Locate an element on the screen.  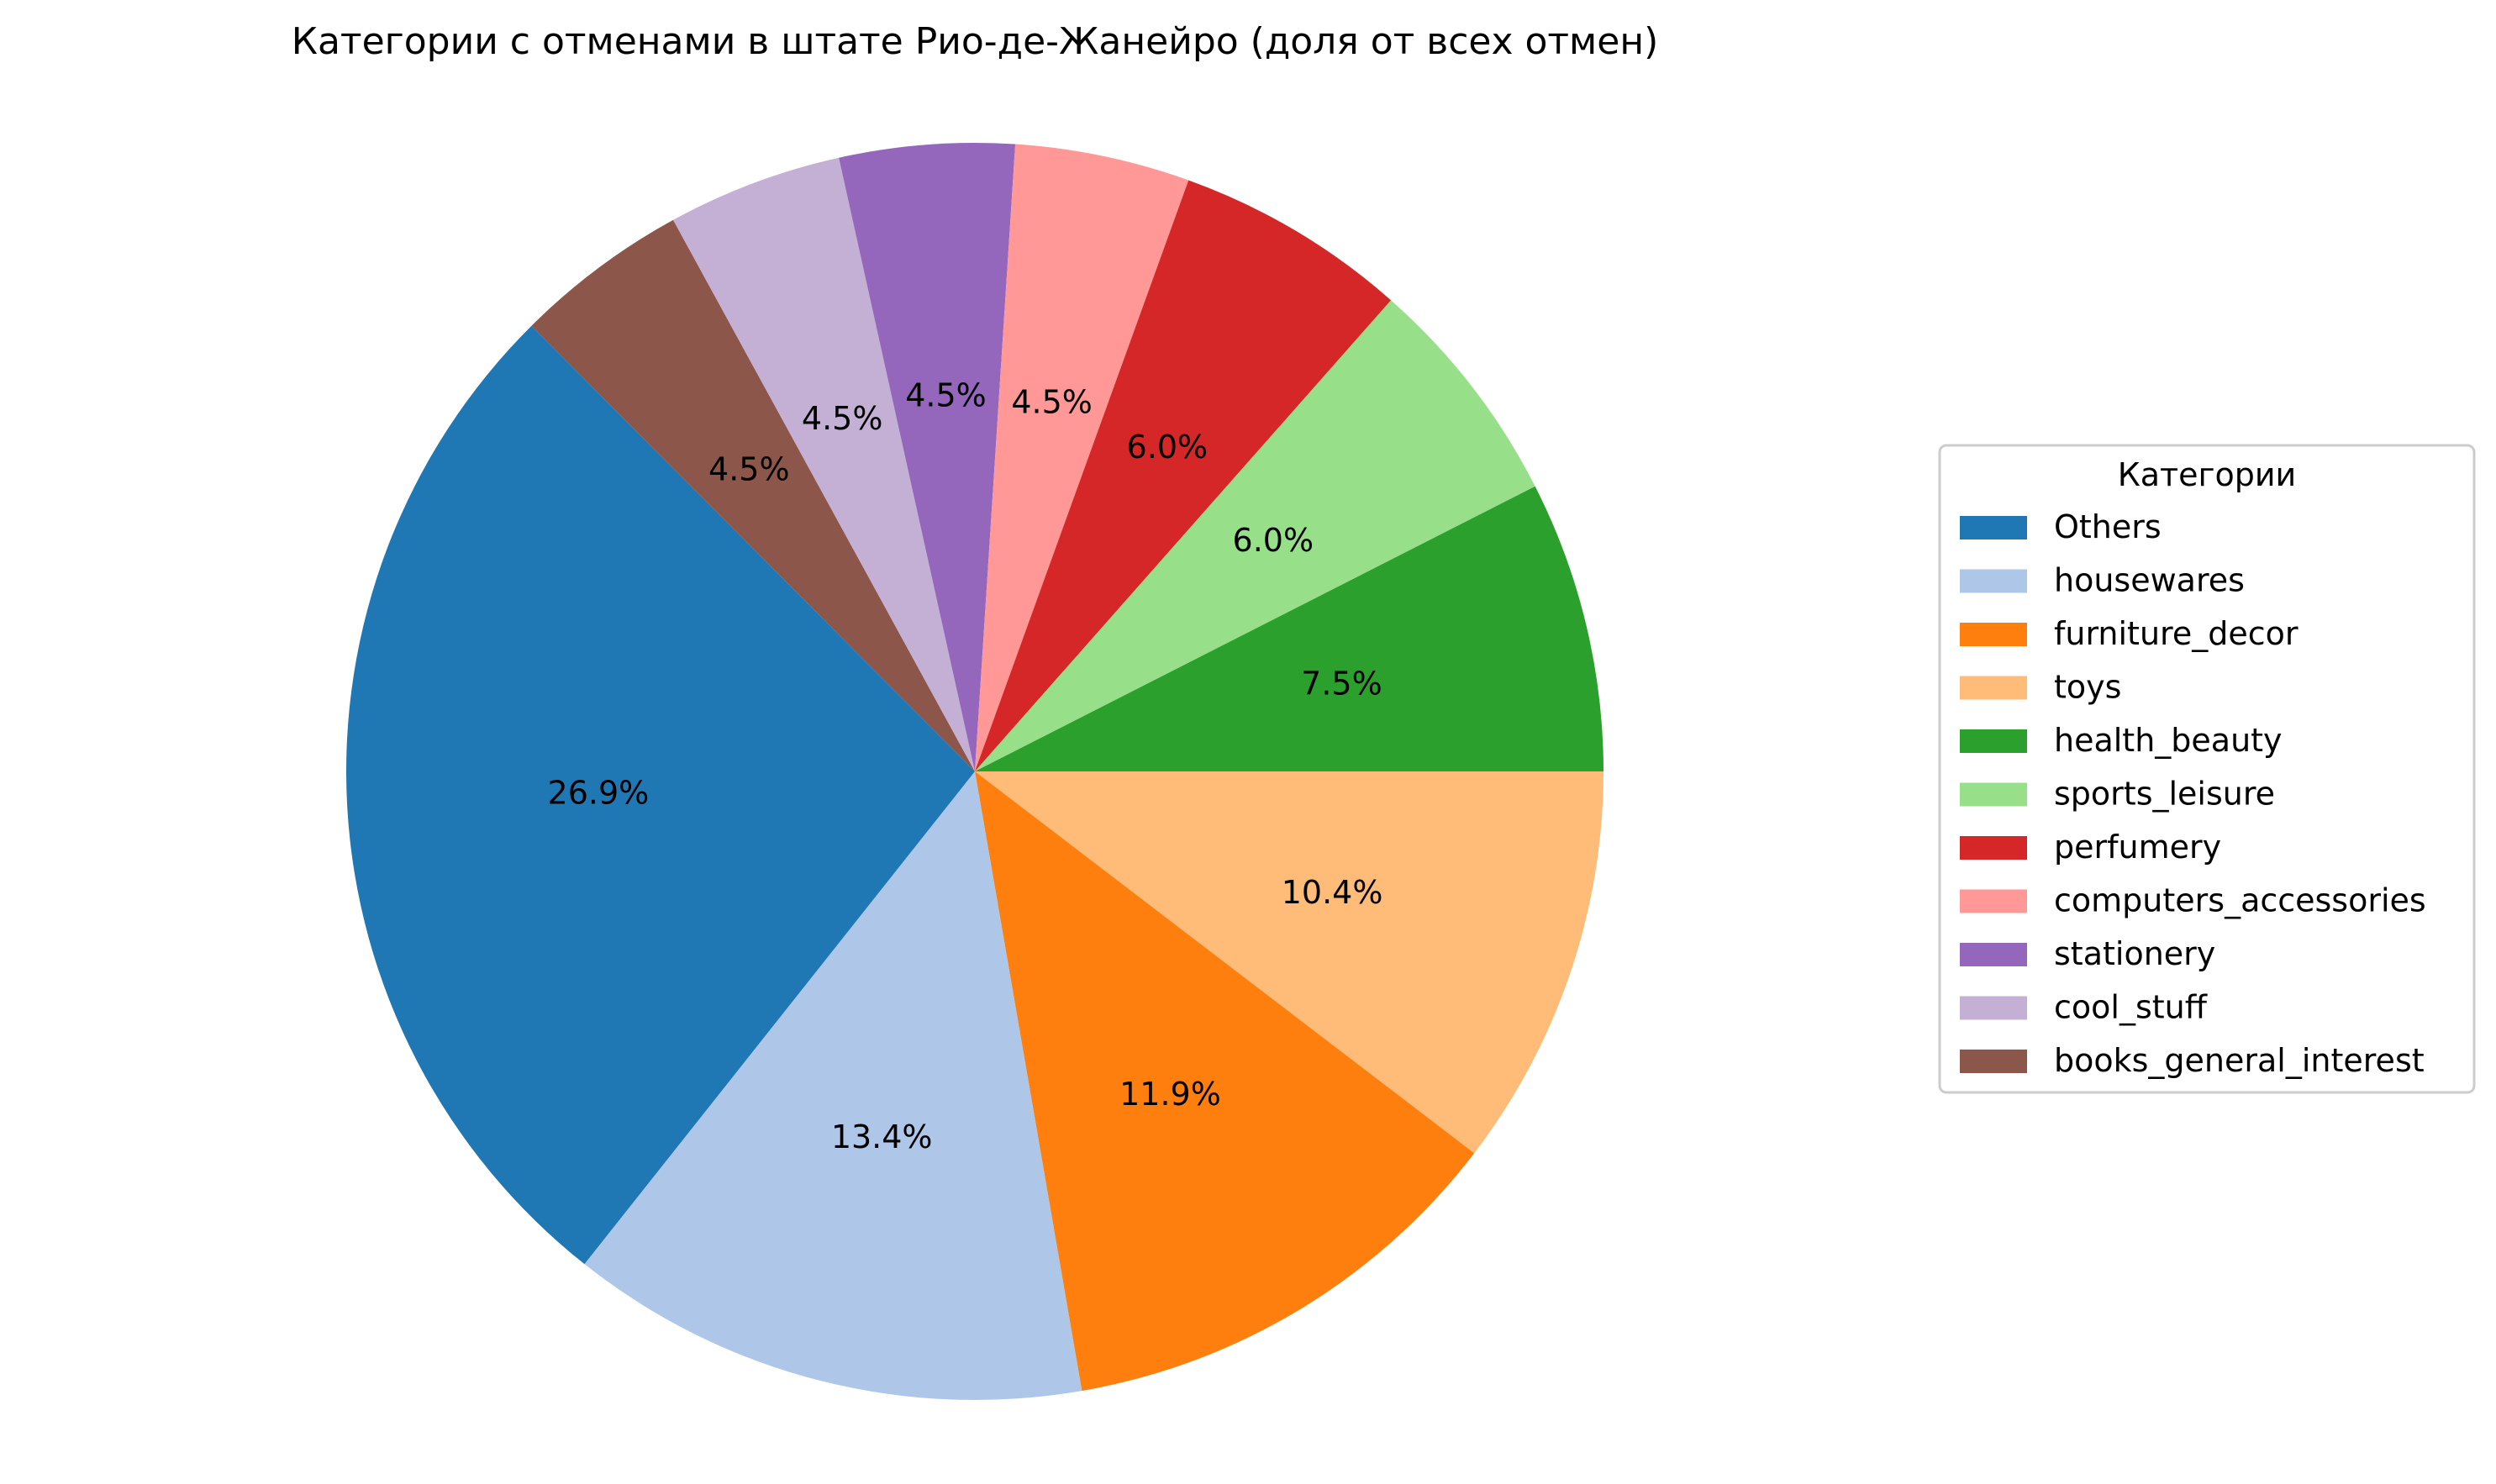
legend-swatch-furniture-decor is located at coordinates (1993, 634).